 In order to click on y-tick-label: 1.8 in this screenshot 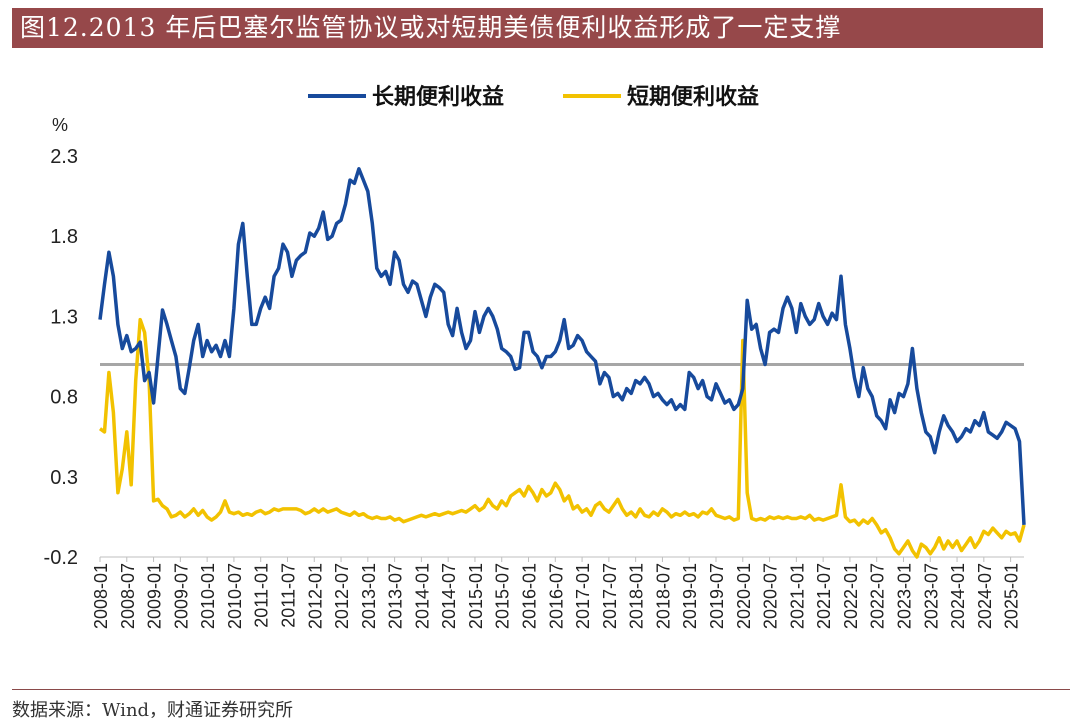, I will do `click(64, 237)`.